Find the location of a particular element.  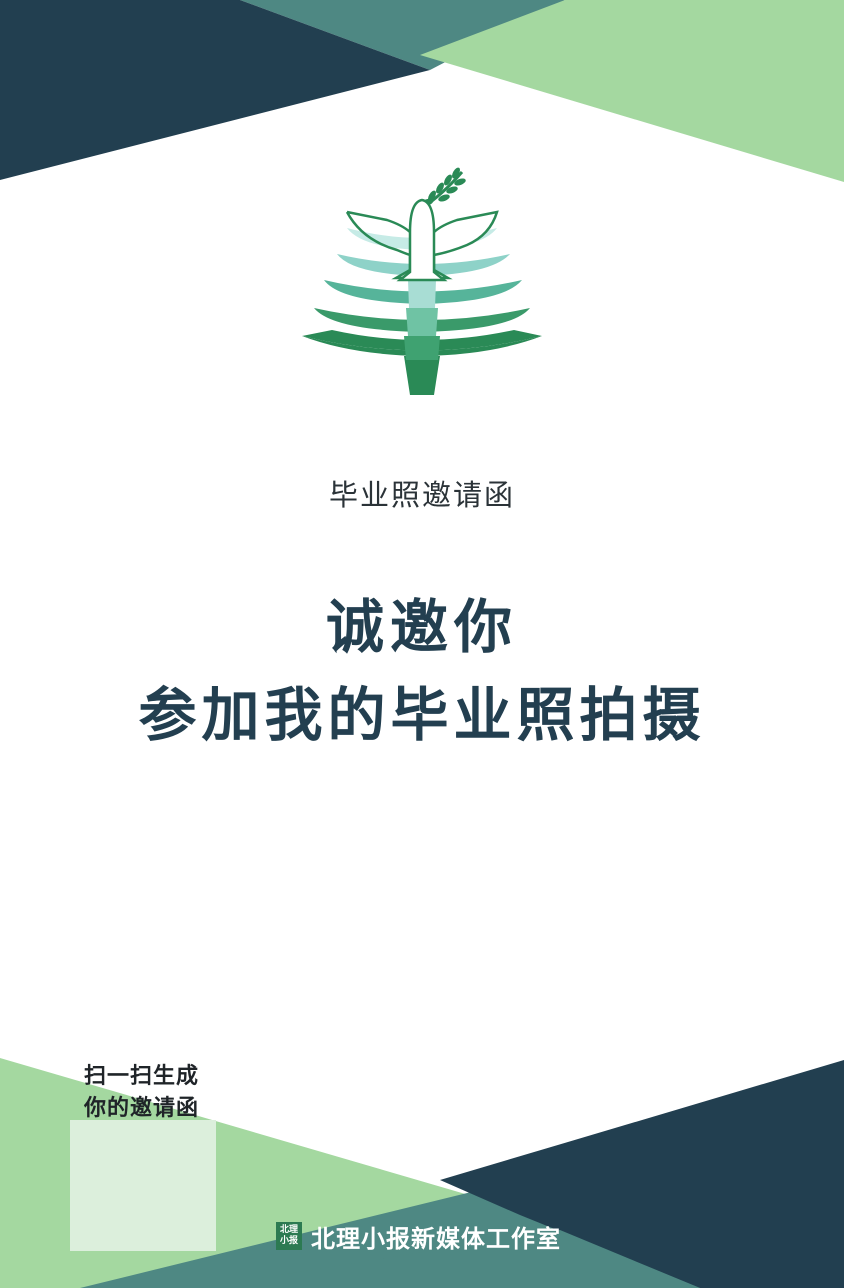

beili-xiaobao-badge-icon: 北理 小报 is located at coordinates (289, 1236).